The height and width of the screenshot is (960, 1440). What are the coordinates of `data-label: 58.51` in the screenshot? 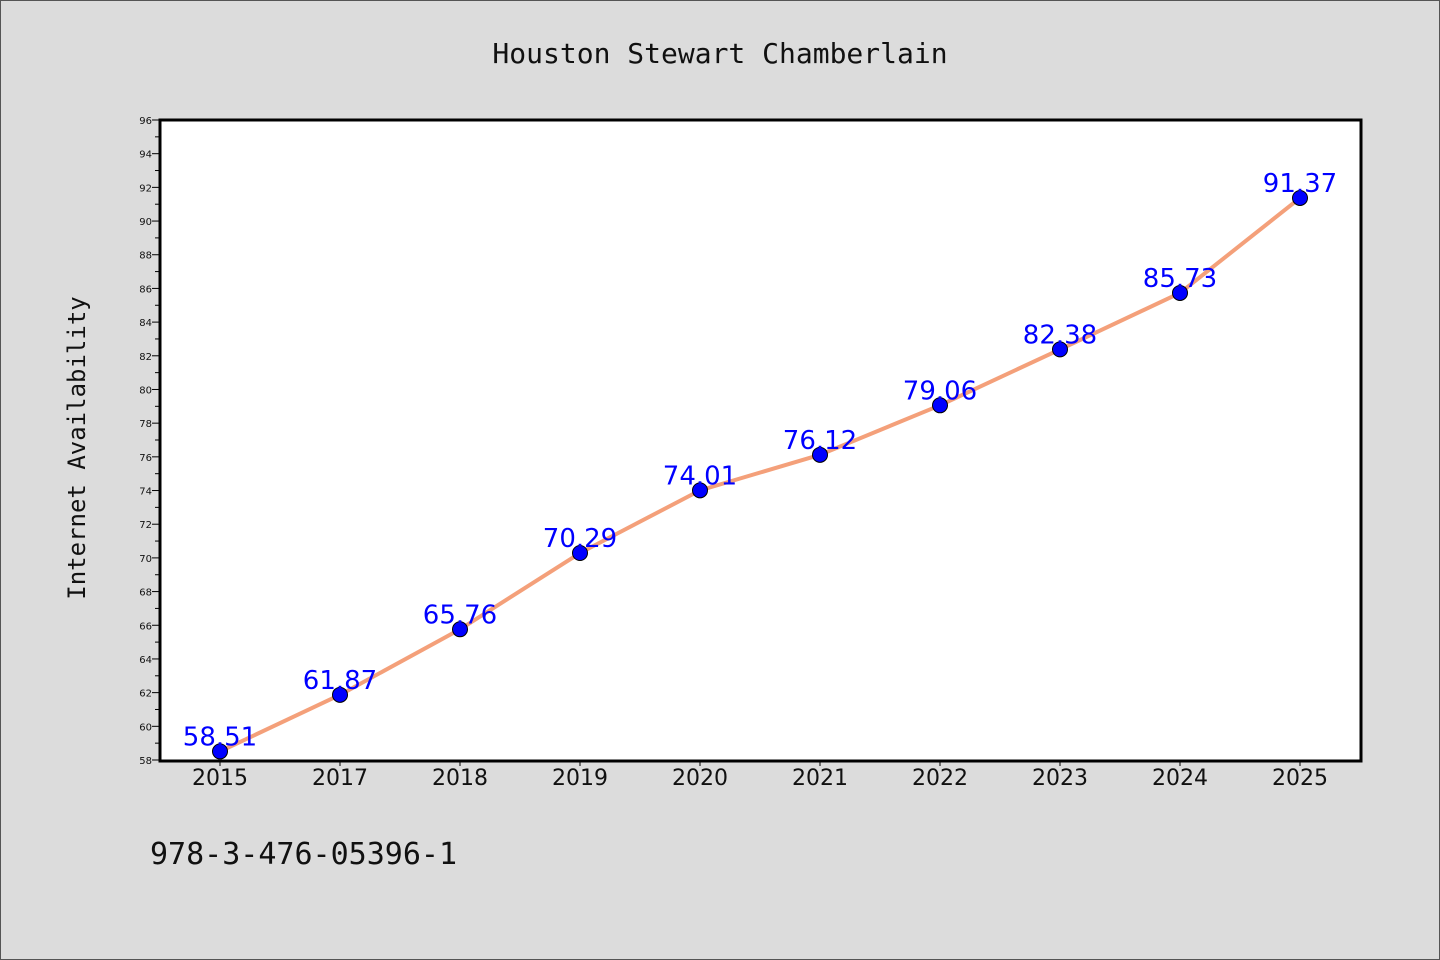 It's located at (220, 737).